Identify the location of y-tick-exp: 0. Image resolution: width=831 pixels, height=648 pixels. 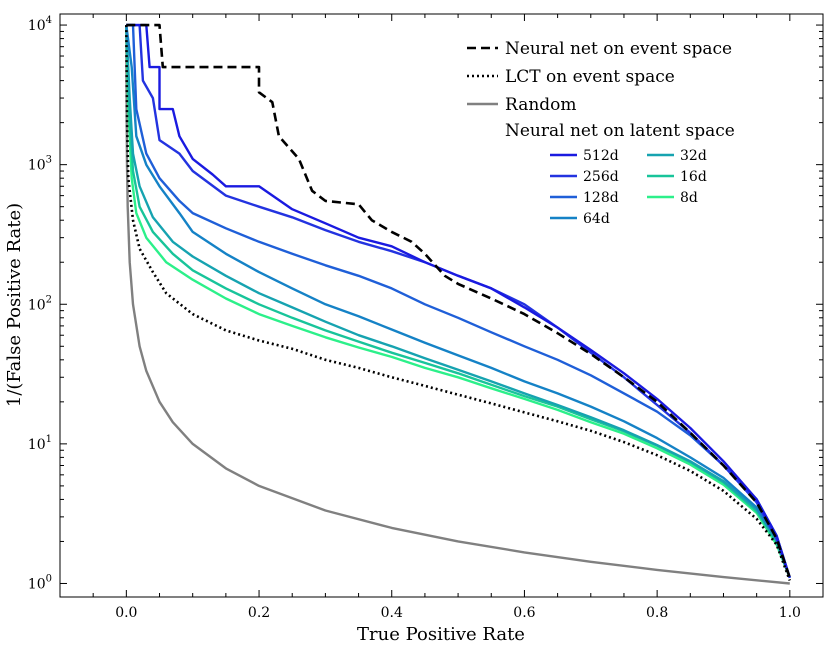
(49, 578).